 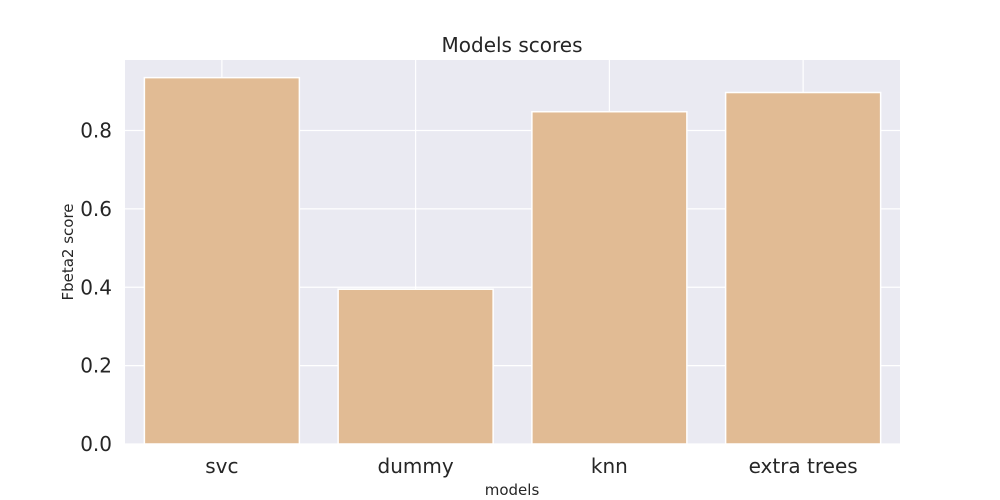 I want to click on x-tick-label: extra trees, so click(x=803, y=466).